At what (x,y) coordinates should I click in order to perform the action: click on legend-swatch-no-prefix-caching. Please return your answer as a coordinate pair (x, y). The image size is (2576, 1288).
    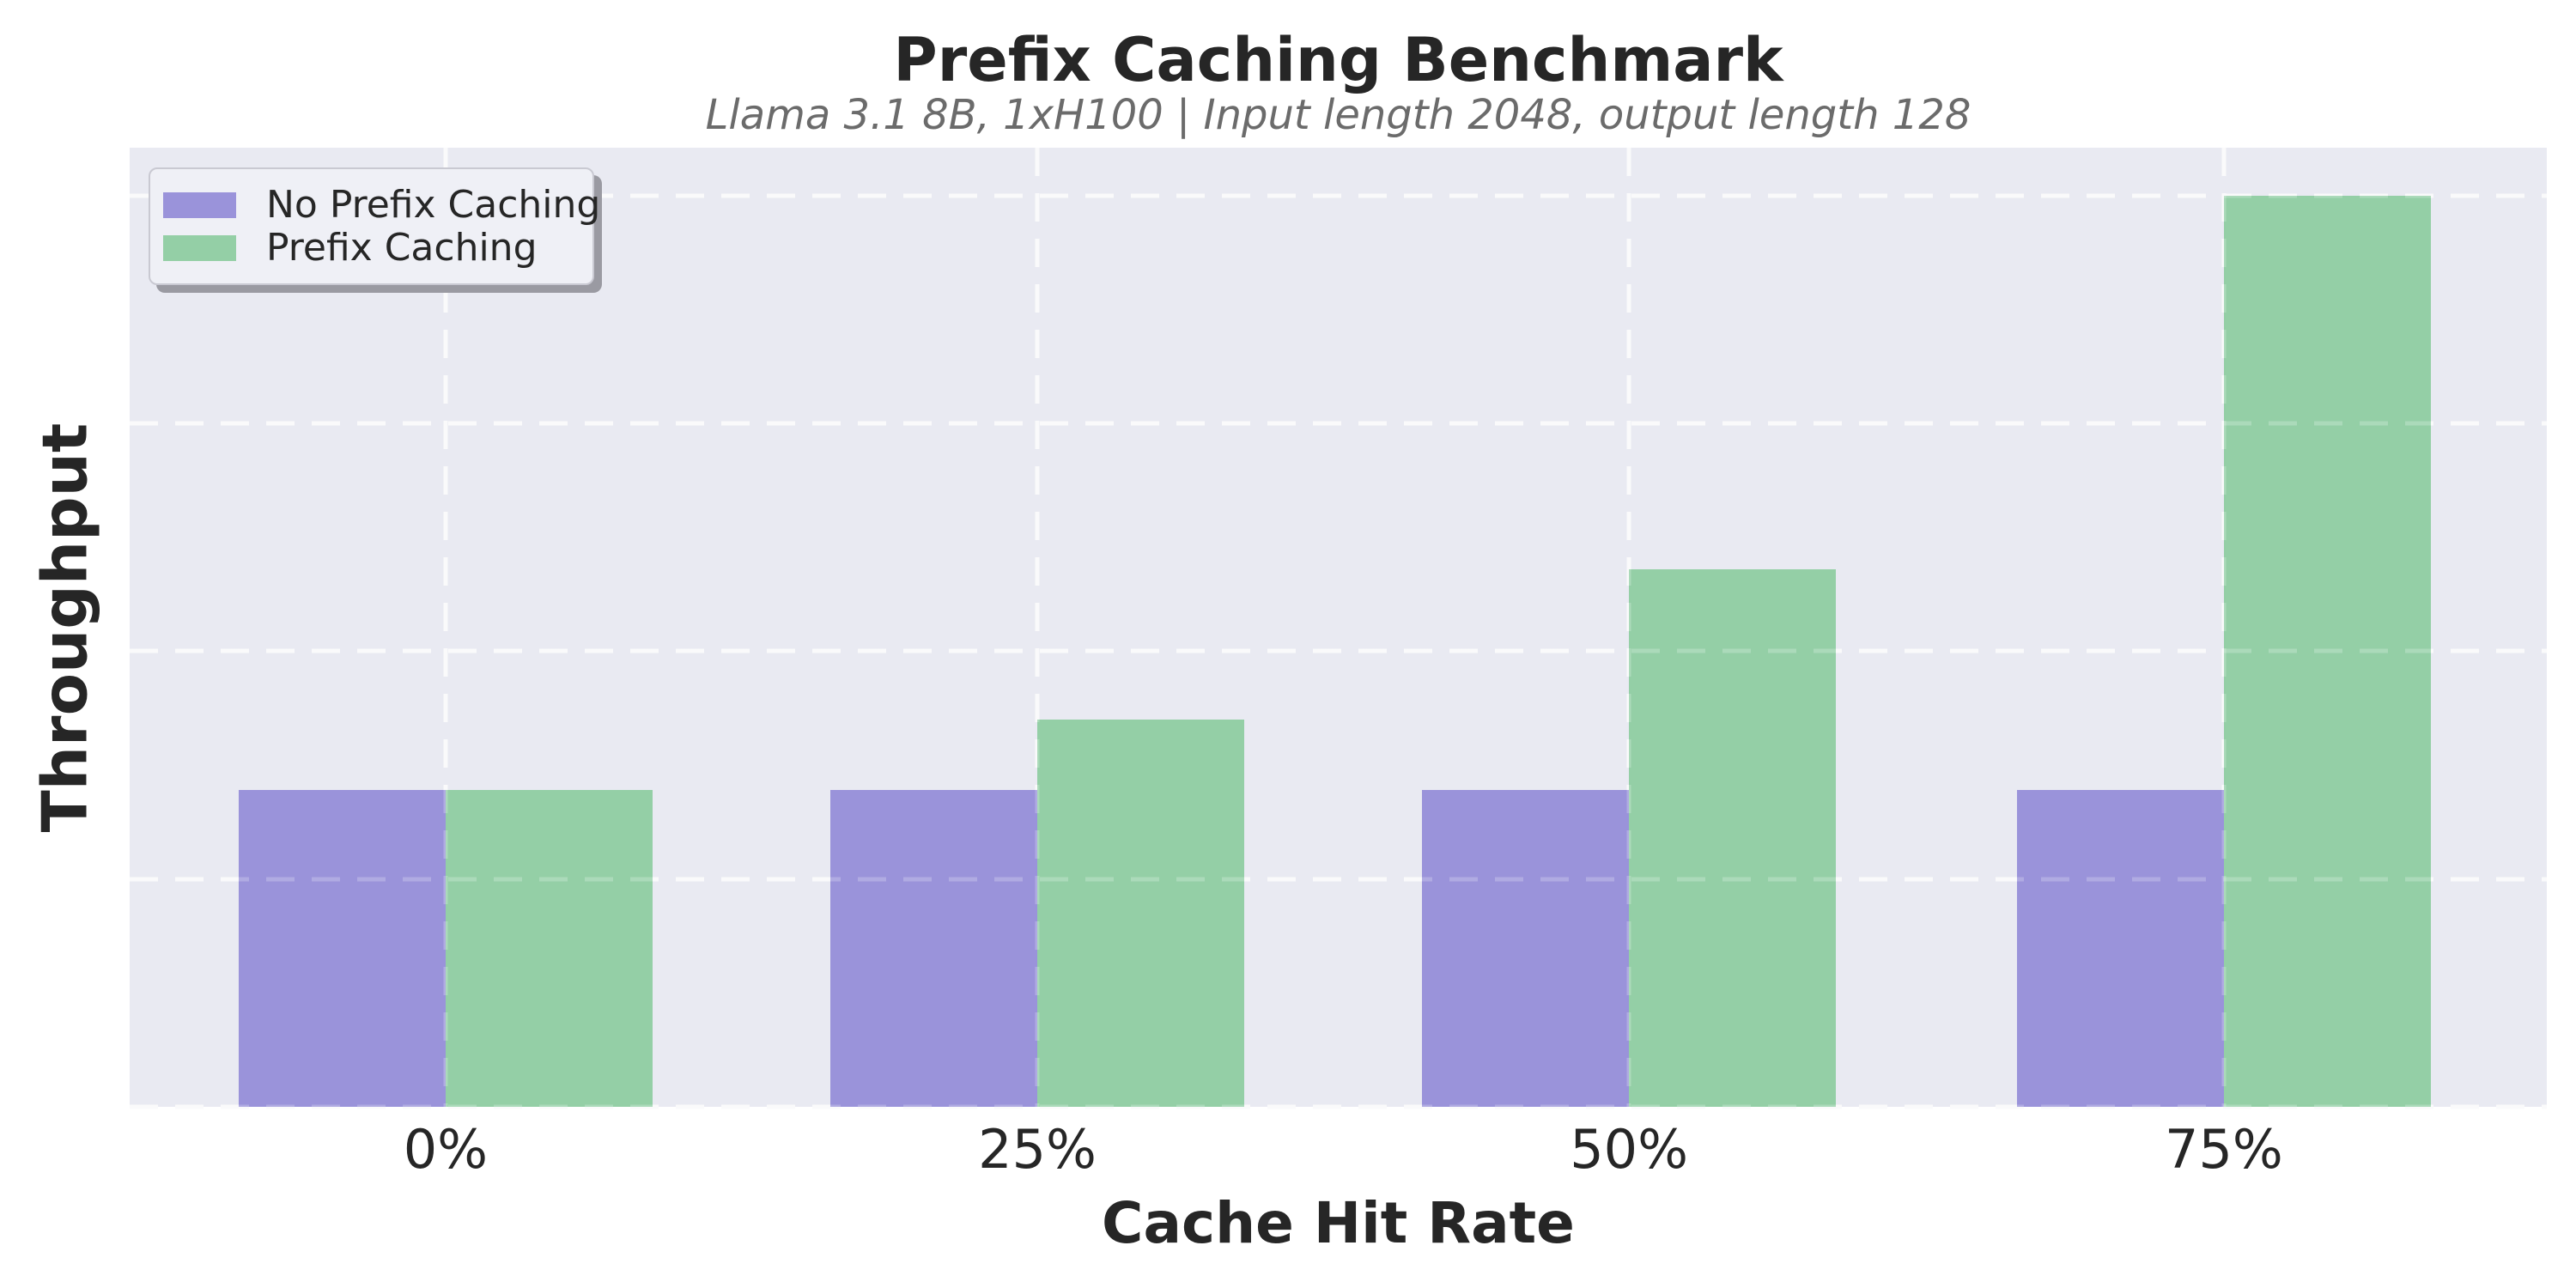
    Looking at the image, I should click on (199, 204).